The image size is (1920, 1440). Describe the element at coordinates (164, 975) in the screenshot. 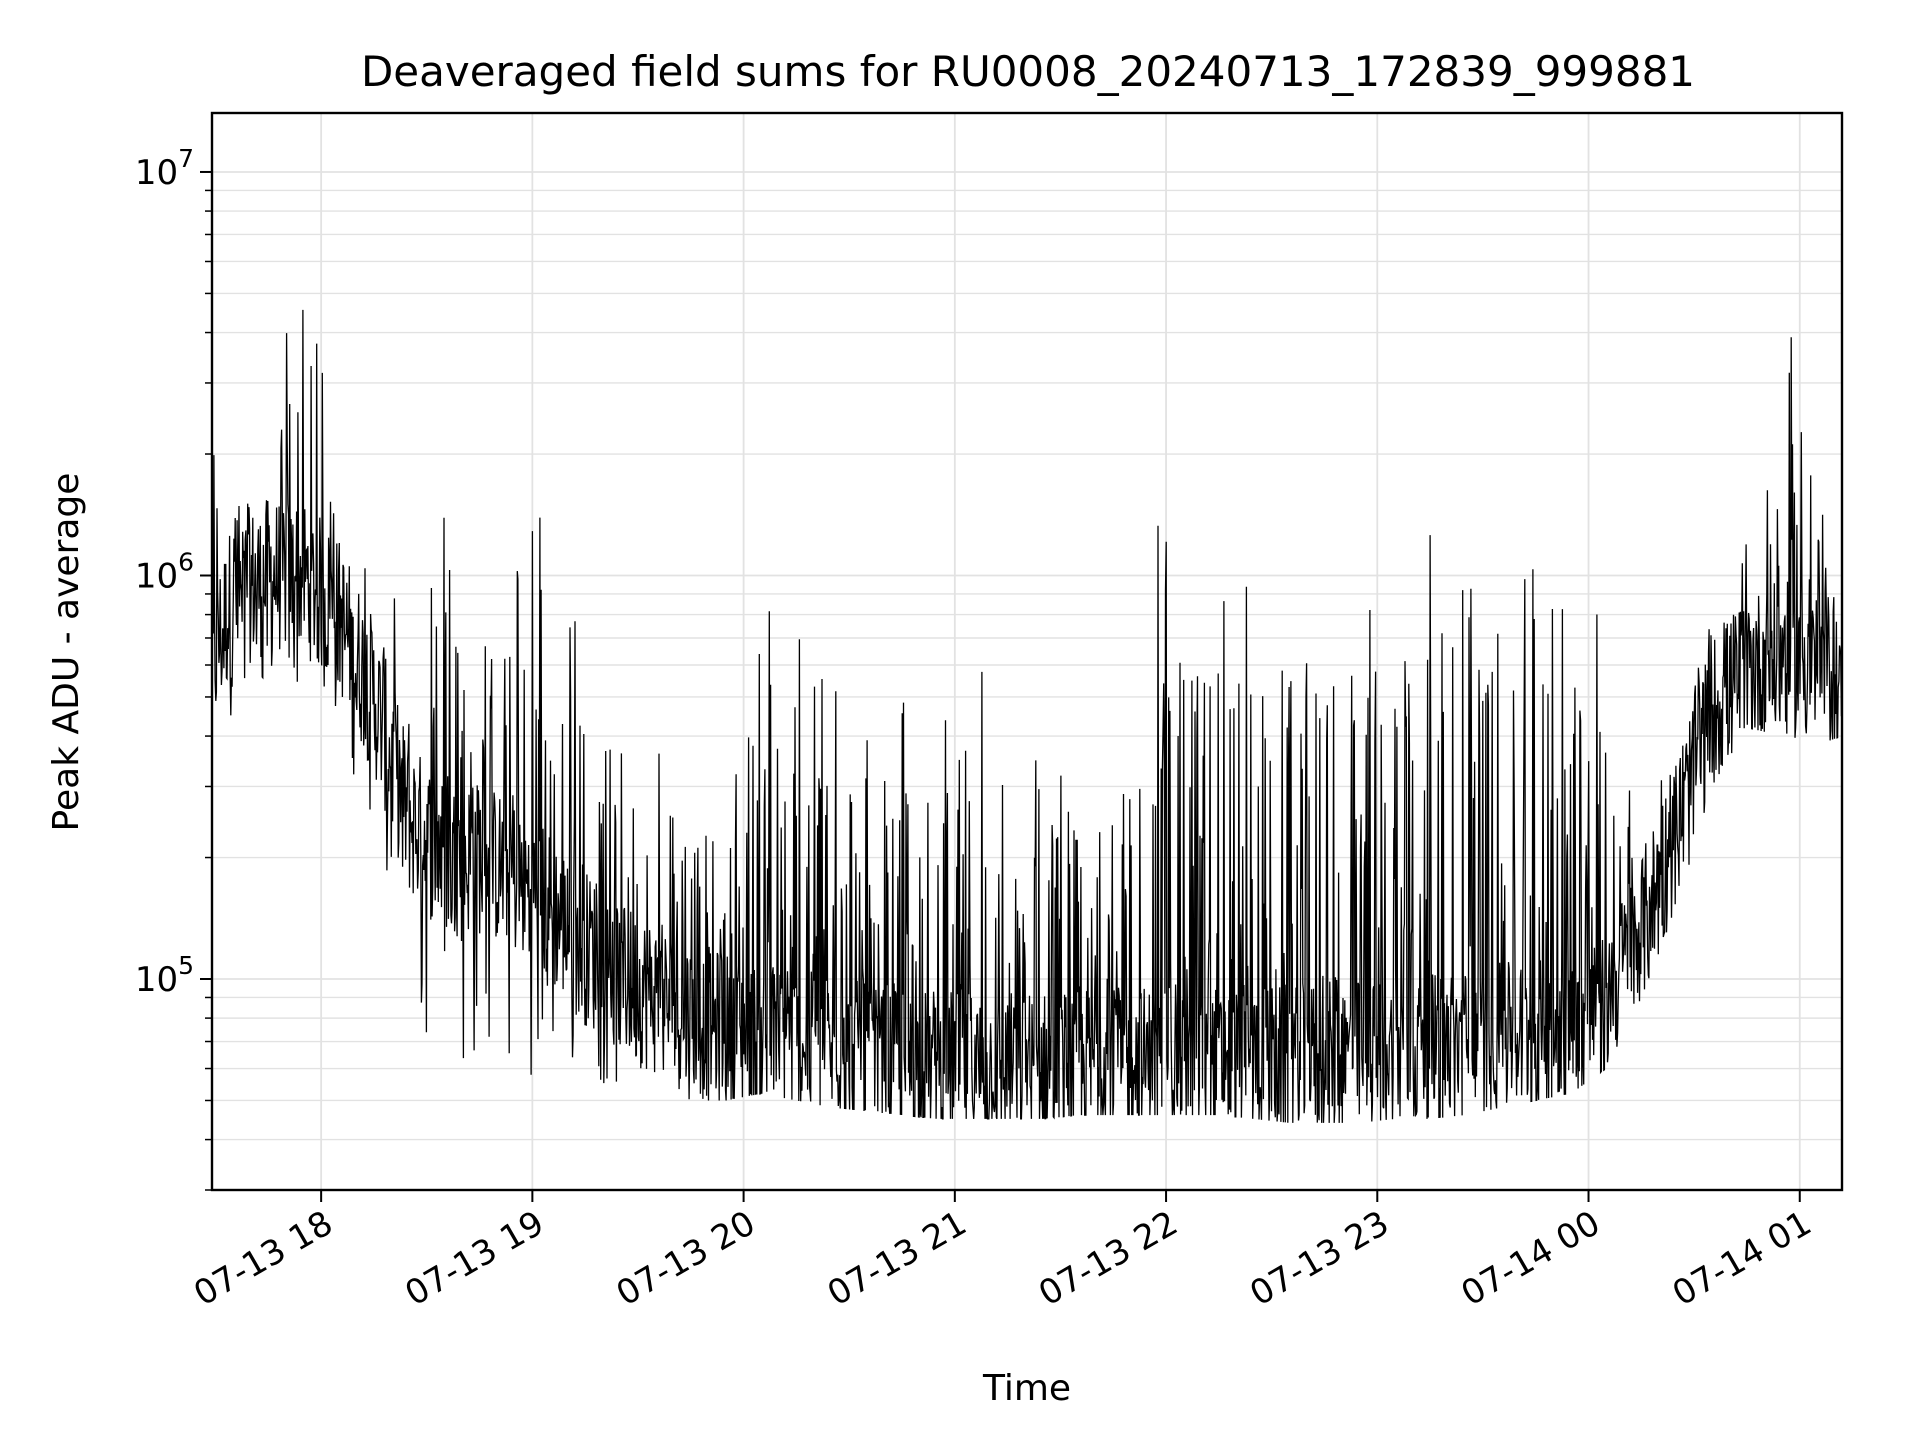

I see `y-tick-label: 10⁵` at that location.